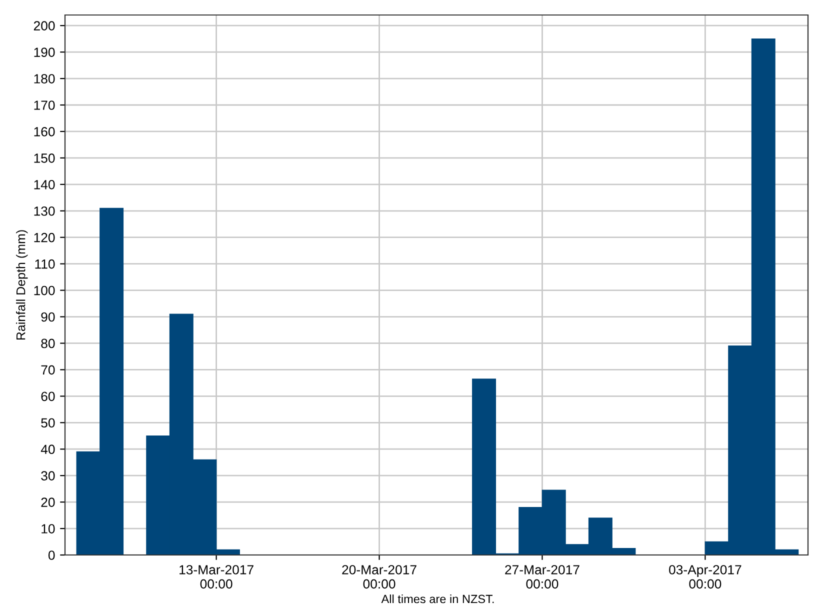 This screenshot has height=609, width=819. What do you see at coordinates (51, 555) in the screenshot?
I see `y-tick-label: 0` at bounding box center [51, 555].